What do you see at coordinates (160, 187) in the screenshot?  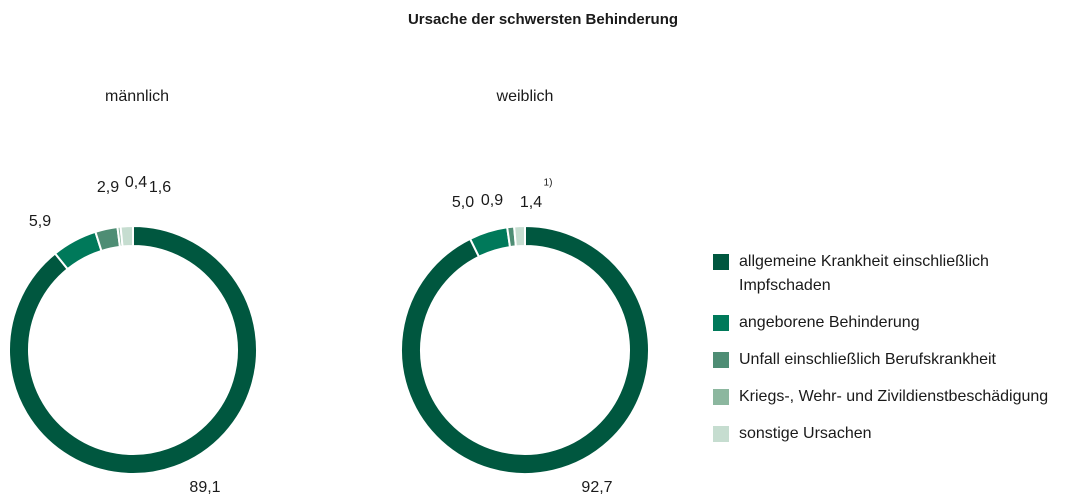 I see `value-label: 1,6` at bounding box center [160, 187].